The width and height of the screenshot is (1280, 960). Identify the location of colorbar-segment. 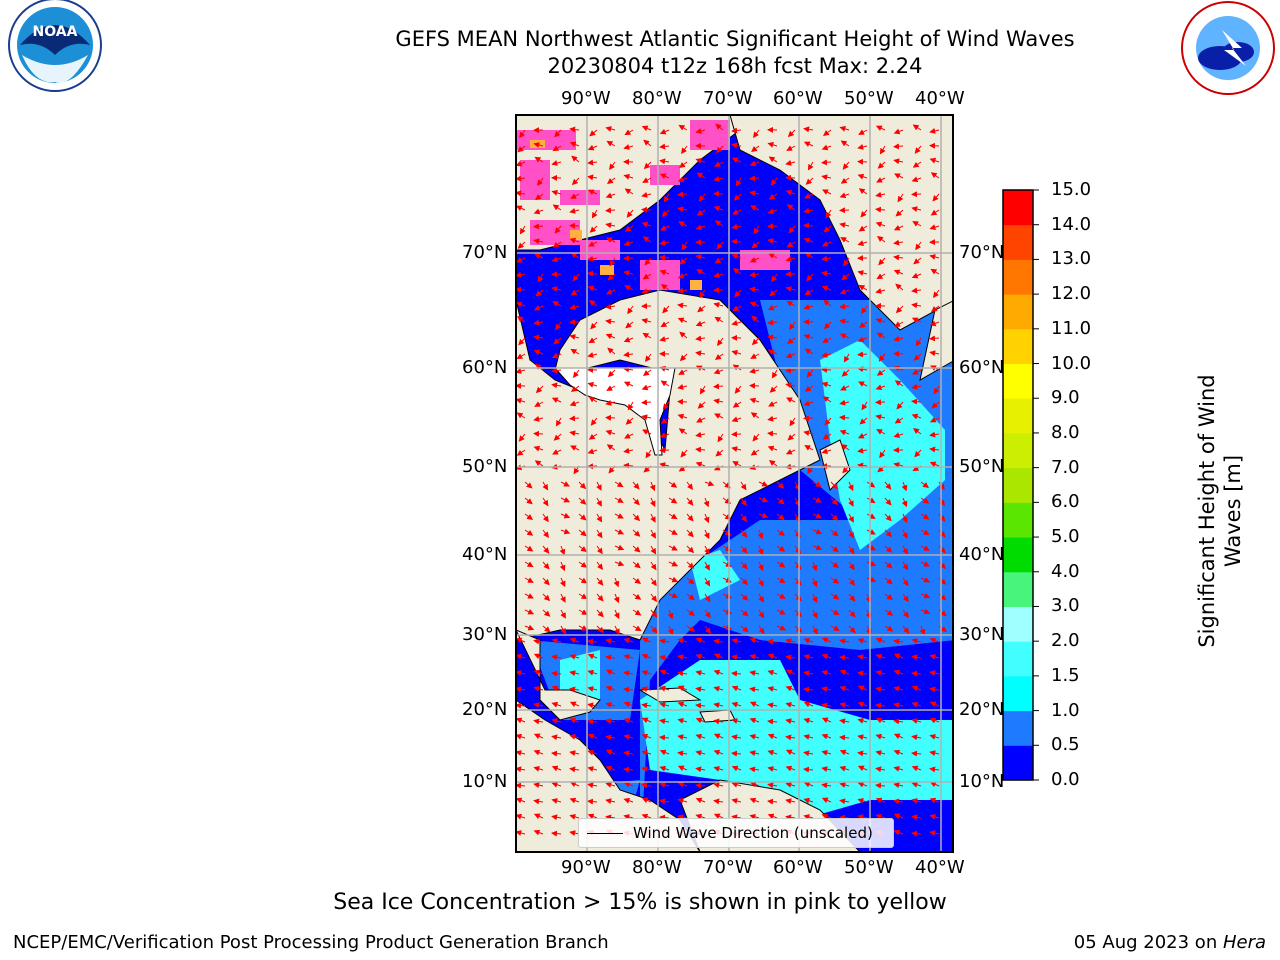
(1018, 763).